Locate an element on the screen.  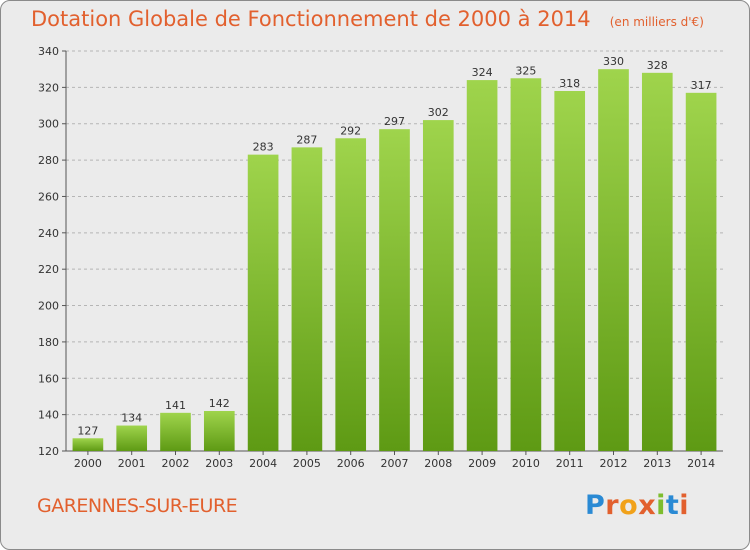
logo-letter: r is located at coordinates (612, 505).